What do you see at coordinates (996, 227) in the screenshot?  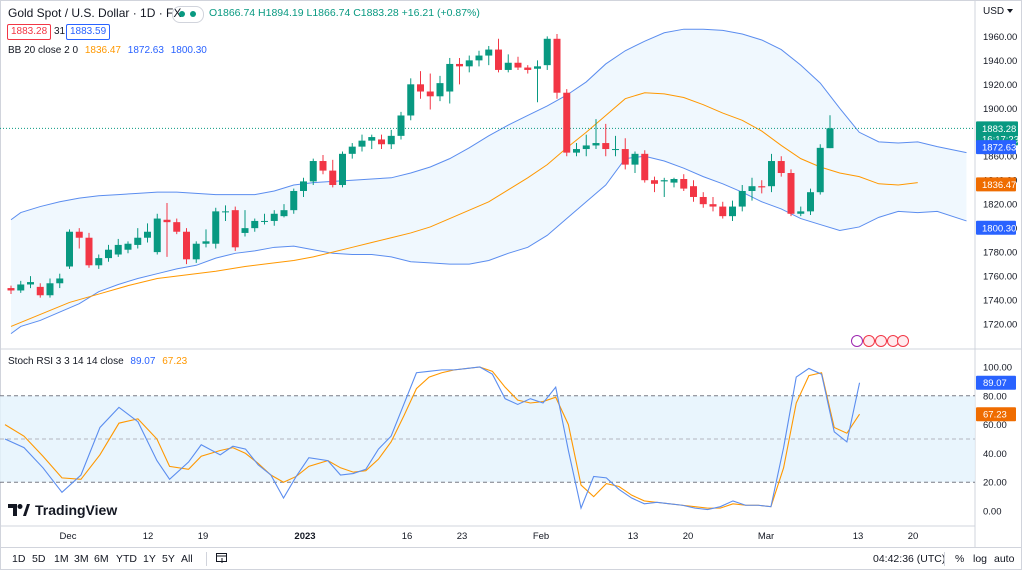 I see `bollinger-lower-label-bg` at bounding box center [996, 227].